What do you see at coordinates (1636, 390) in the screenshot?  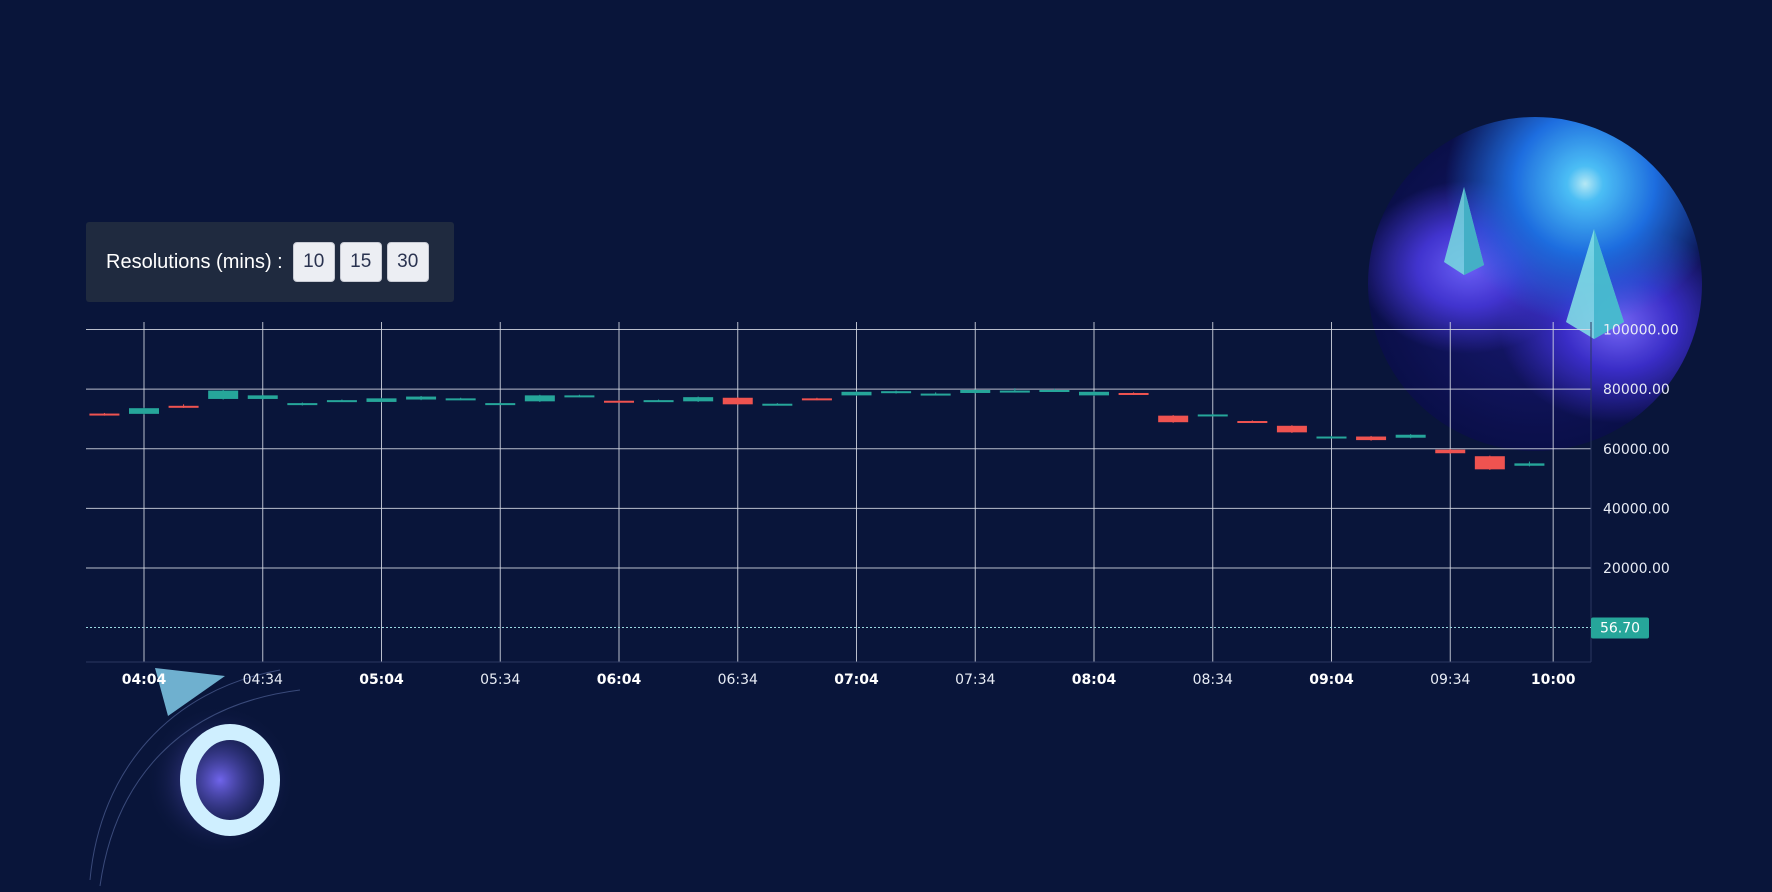 I see `y-tick-label: 80000.00` at bounding box center [1636, 390].